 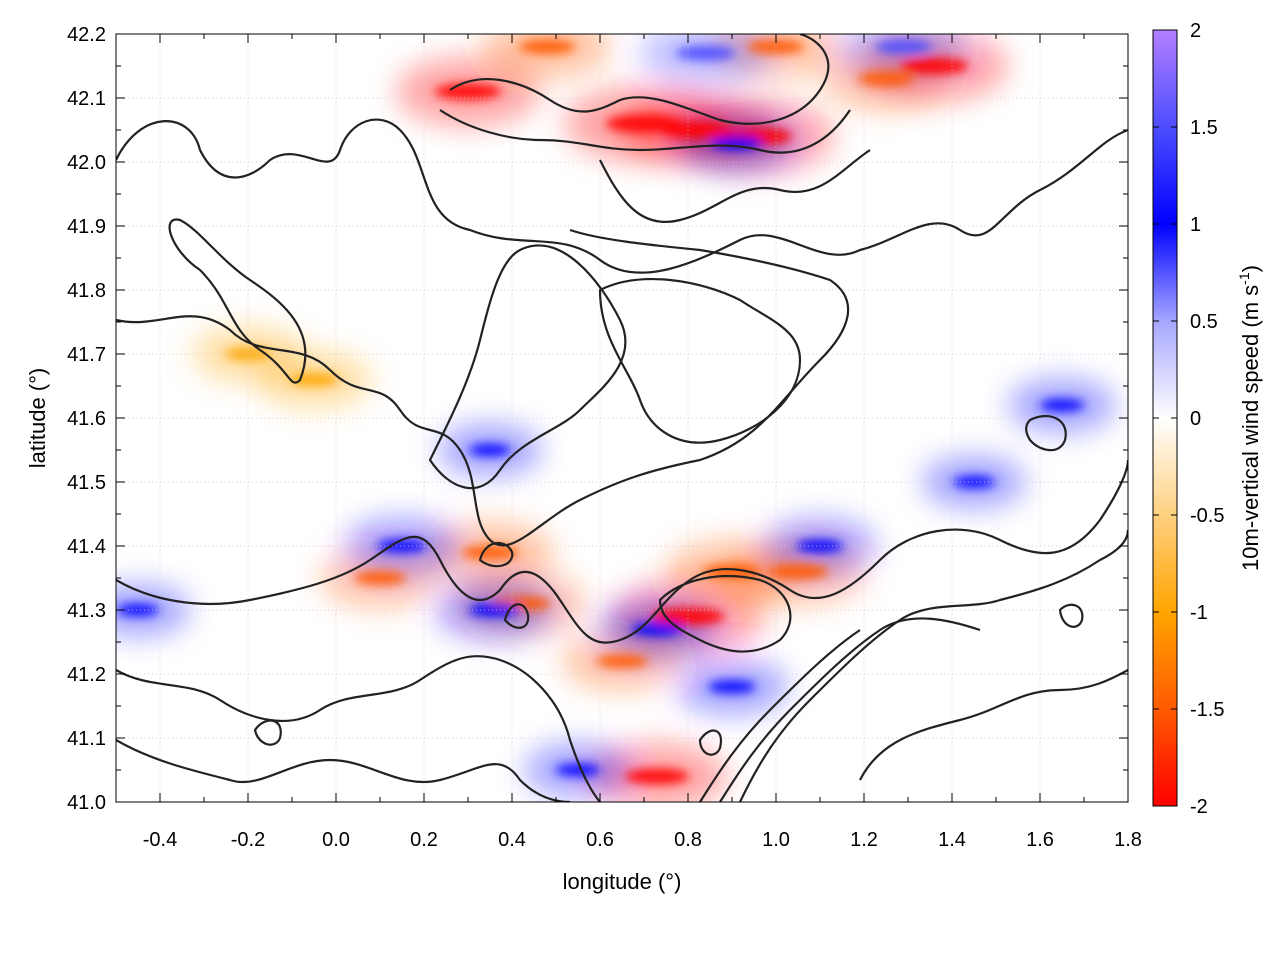 I want to click on colorbar-tick-label: -1.5, so click(x=1207, y=710).